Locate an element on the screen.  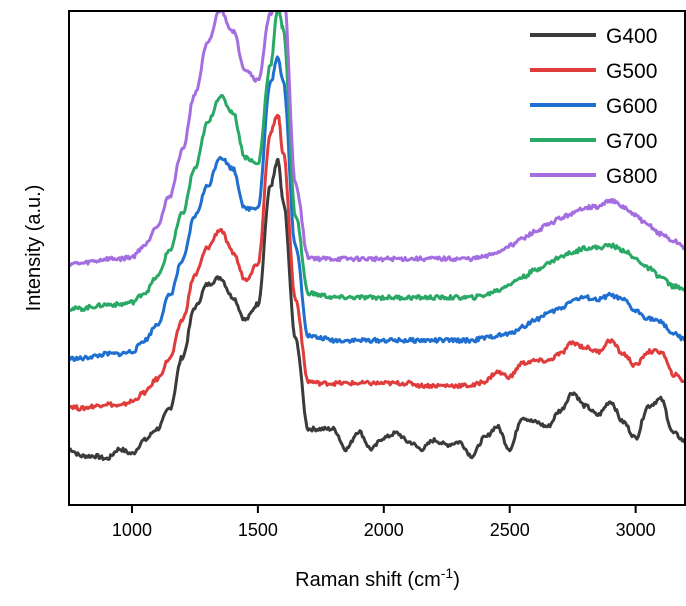
x-axis-title-superscript: -1 is located at coordinates (447, 573).